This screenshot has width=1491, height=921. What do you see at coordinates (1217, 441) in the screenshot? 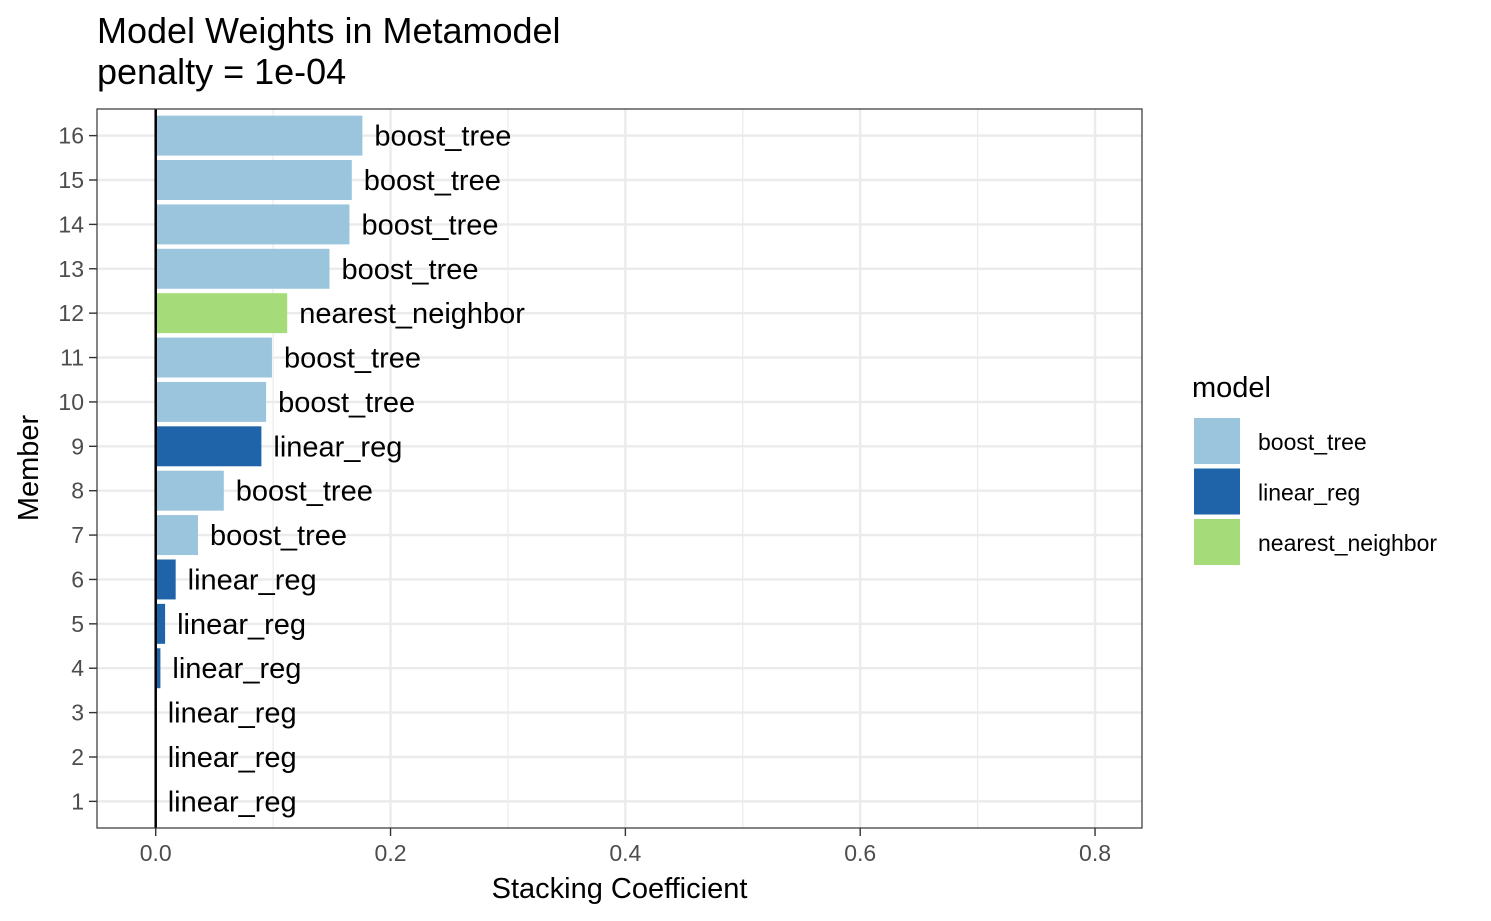
I see `legend-swatch-boost_tree` at bounding box center [1217, 441].